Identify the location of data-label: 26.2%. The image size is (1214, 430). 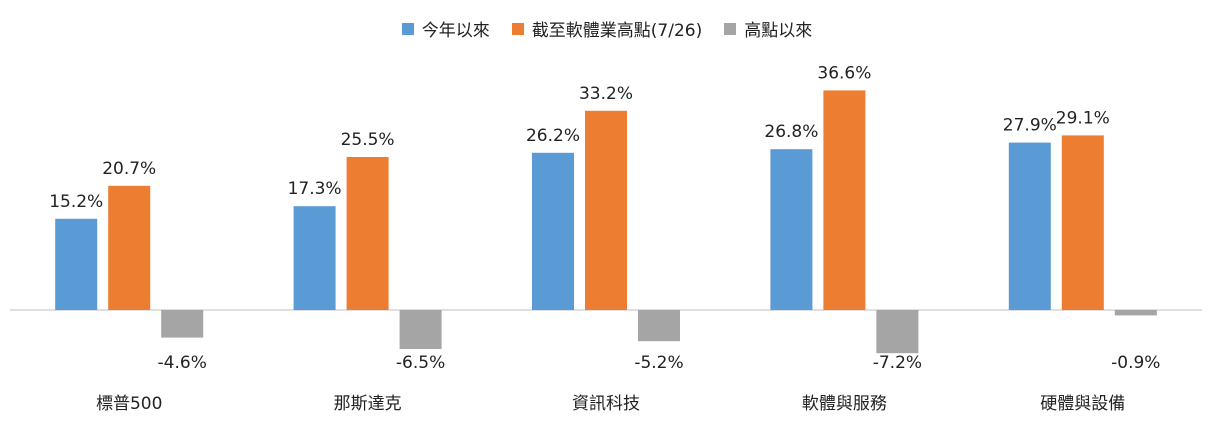
(553, 136).